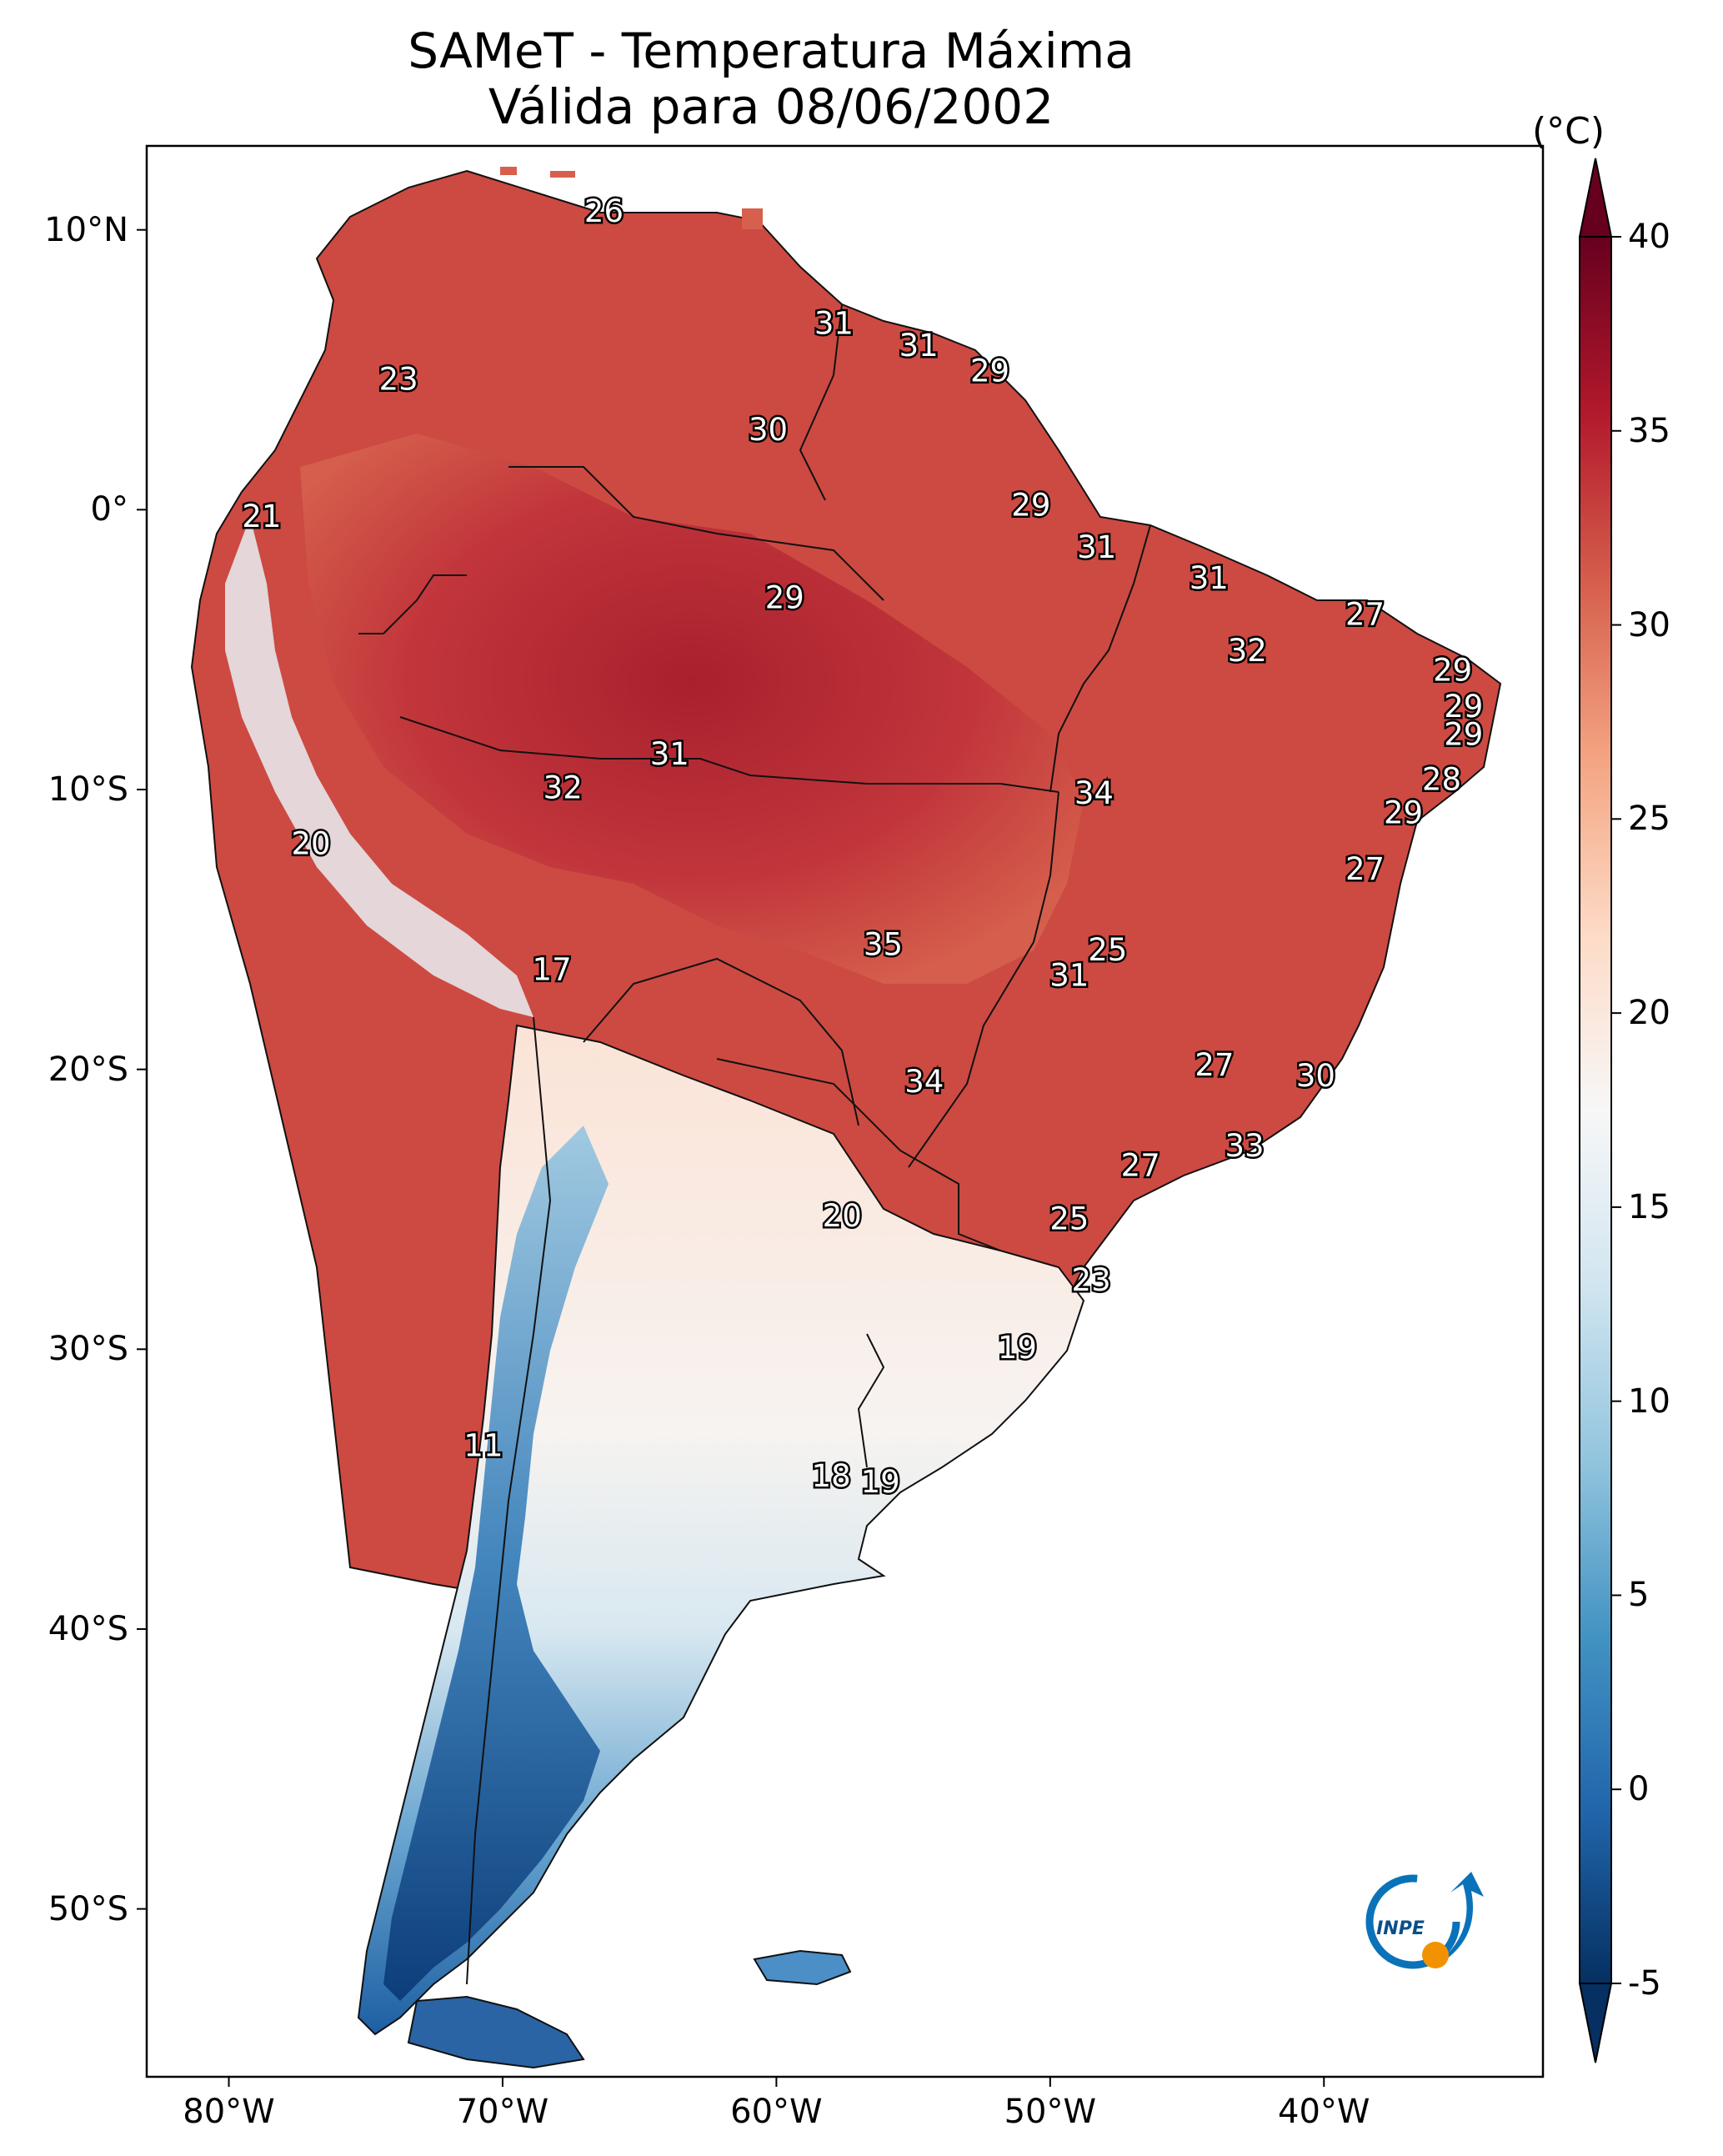  I want to click on lat-tick-label-4: 30°S, so click(88, 1349).